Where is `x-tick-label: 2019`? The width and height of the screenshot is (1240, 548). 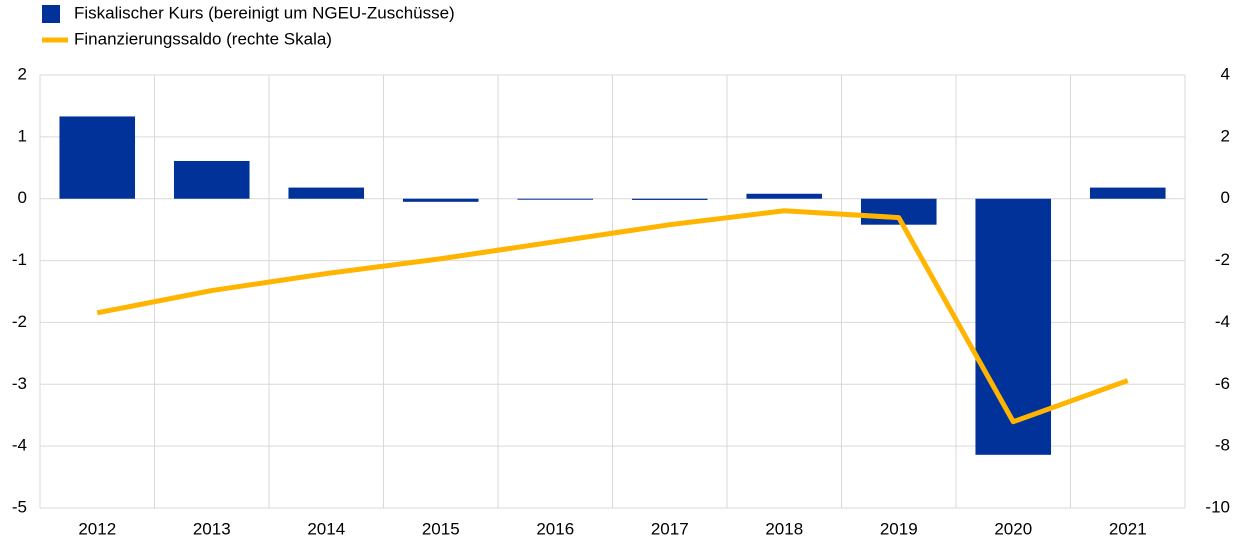 x-tick-label: 2019 is located at coordinates (899, 528).